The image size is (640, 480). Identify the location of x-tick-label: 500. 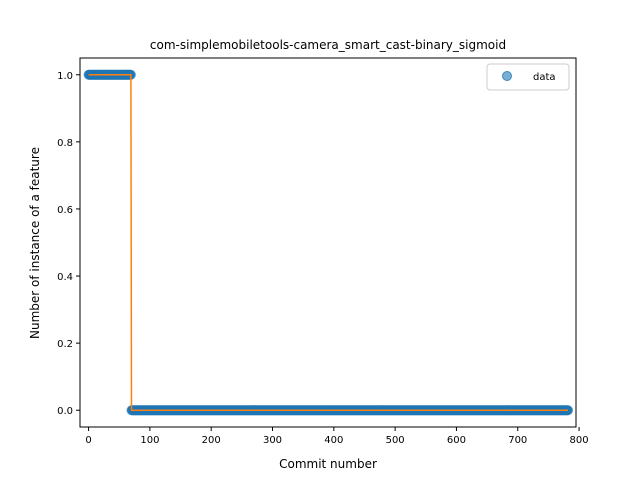
(395, 440).